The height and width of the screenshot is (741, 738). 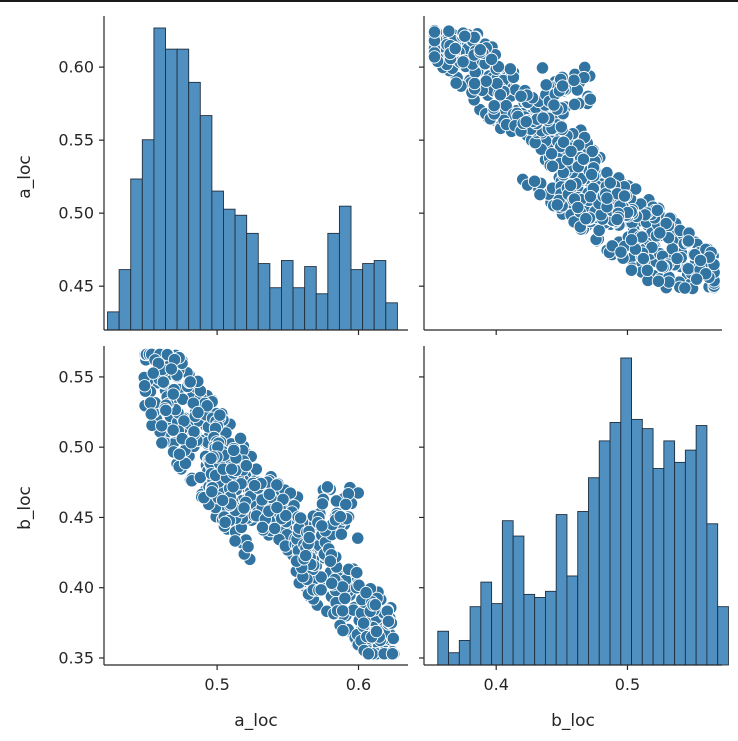 What do you see at coordinates (255, 721) in the screenshot?
I see `x-axis-label-a-loc: a_loc` at bounding box center [255, 721].